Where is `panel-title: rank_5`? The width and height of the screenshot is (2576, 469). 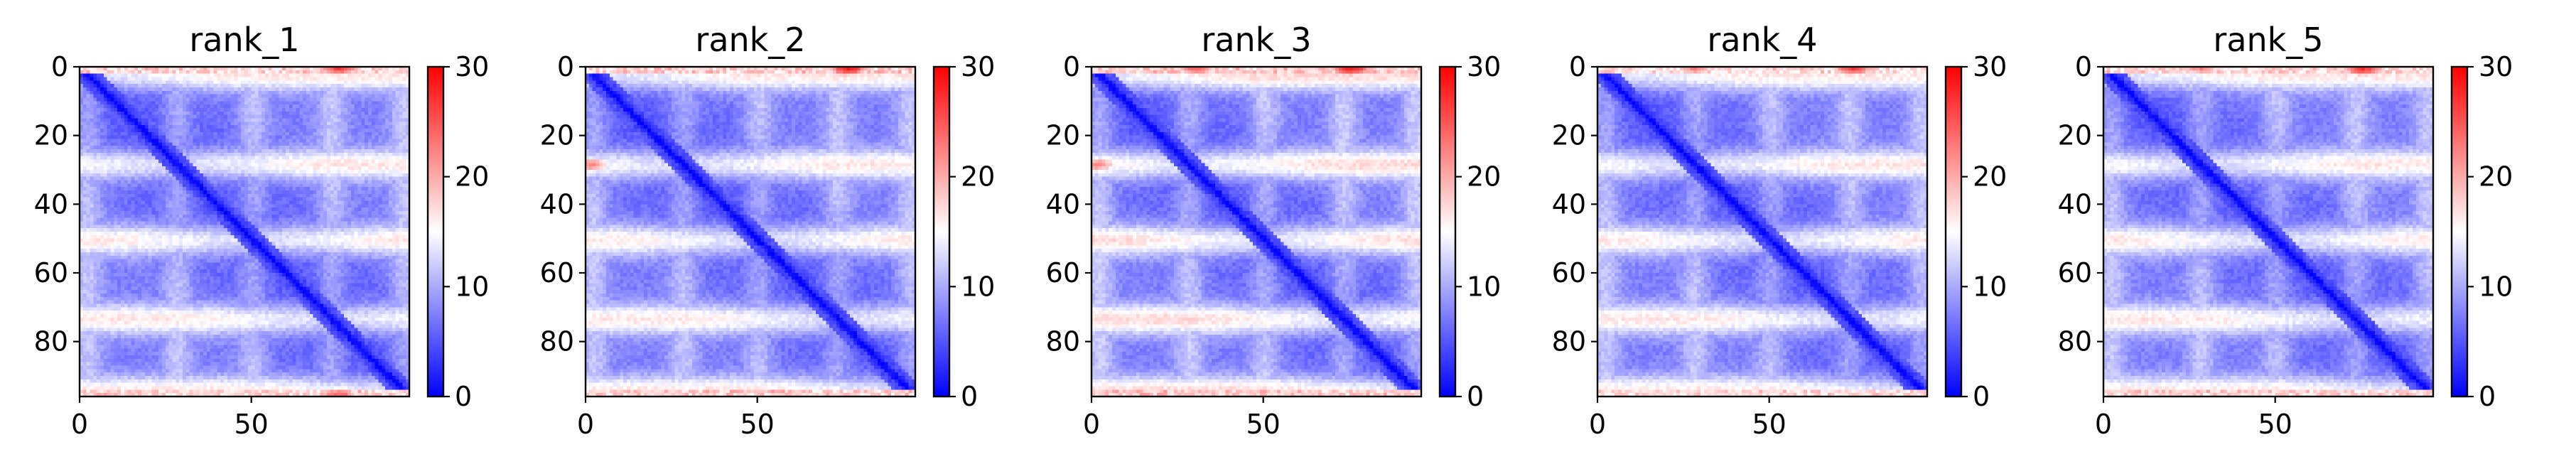
panel-title: rank_5 is located at coordinates (2268, 40).